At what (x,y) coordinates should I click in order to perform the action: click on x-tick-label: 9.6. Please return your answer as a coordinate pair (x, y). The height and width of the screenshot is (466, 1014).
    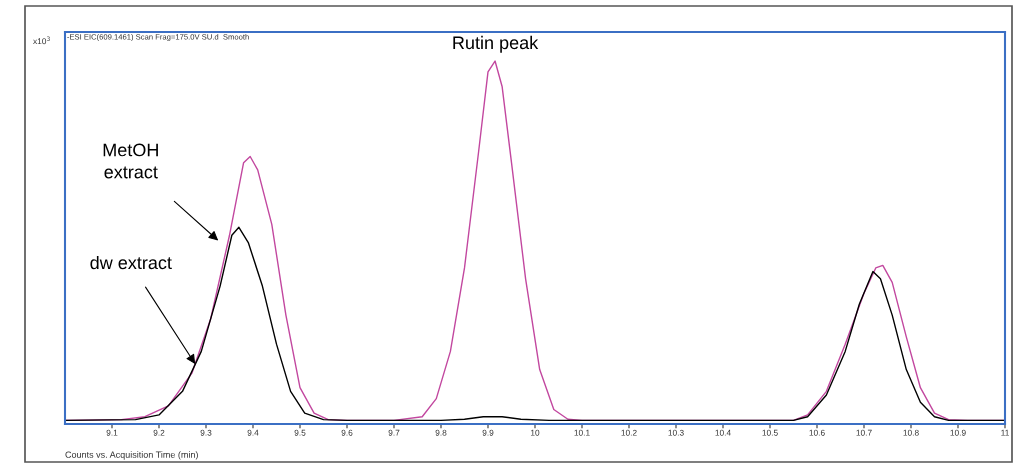
    Looking at the image, I should click on (347, 432).